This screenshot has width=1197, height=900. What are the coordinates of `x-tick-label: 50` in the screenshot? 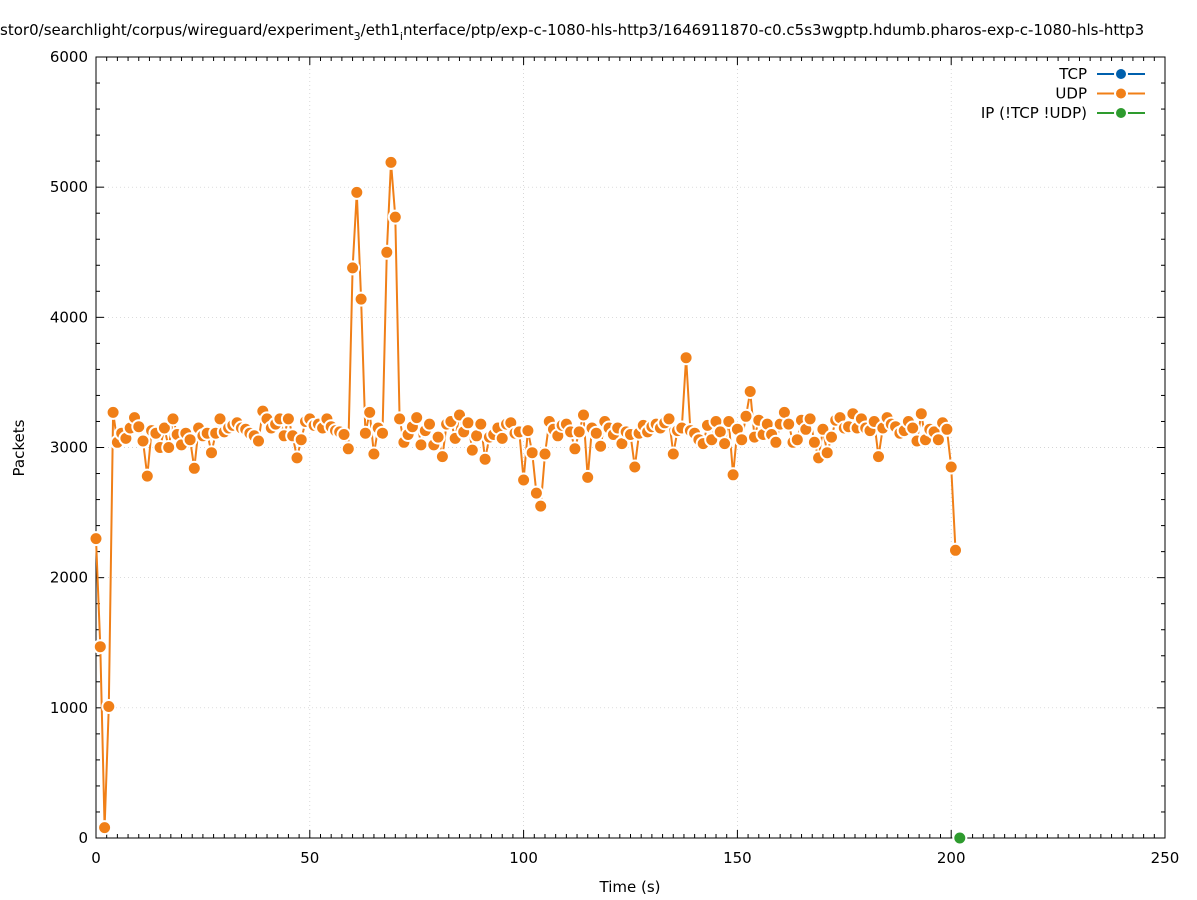 It's located at (309, 858).